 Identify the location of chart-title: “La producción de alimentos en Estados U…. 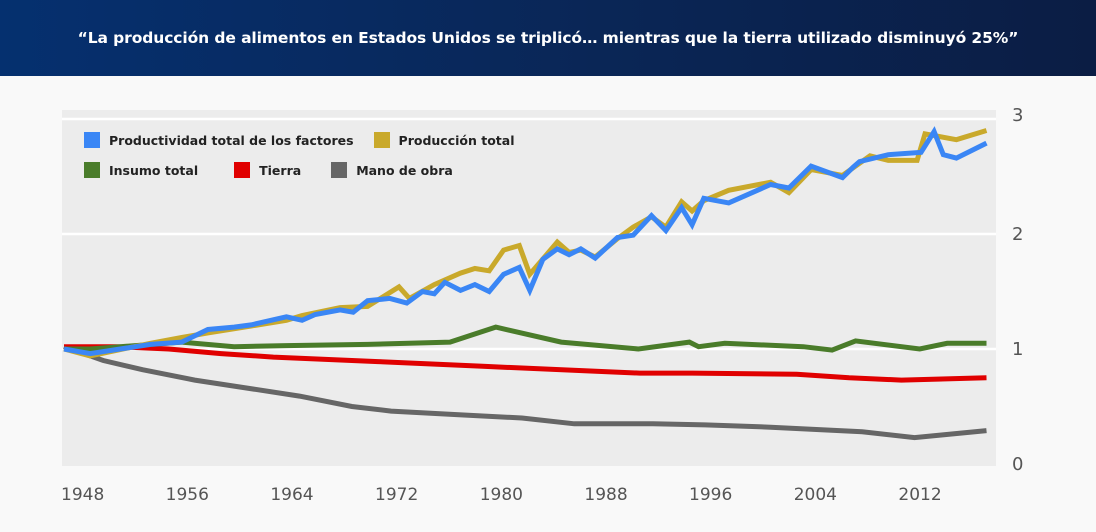
(548, 38).